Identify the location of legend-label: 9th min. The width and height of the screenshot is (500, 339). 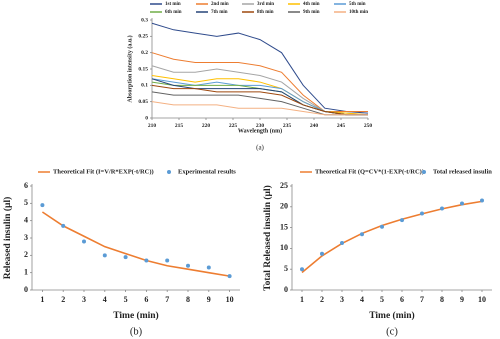
(311, 12).